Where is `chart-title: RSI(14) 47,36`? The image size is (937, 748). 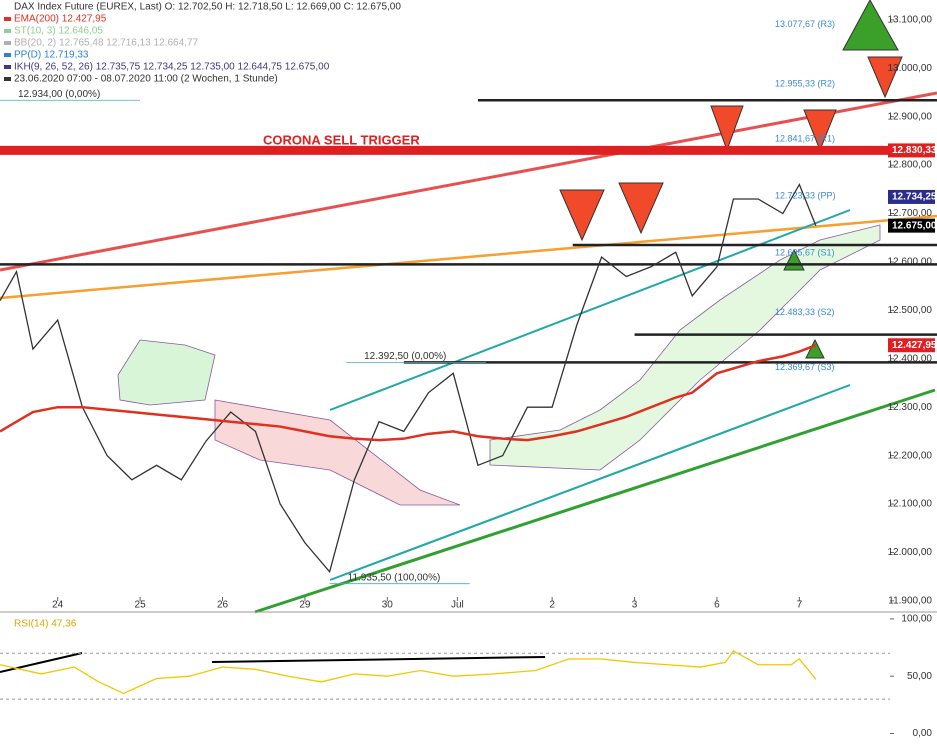 chart-title: RSI(14) 47,36 is located at coordinates (45, 624).